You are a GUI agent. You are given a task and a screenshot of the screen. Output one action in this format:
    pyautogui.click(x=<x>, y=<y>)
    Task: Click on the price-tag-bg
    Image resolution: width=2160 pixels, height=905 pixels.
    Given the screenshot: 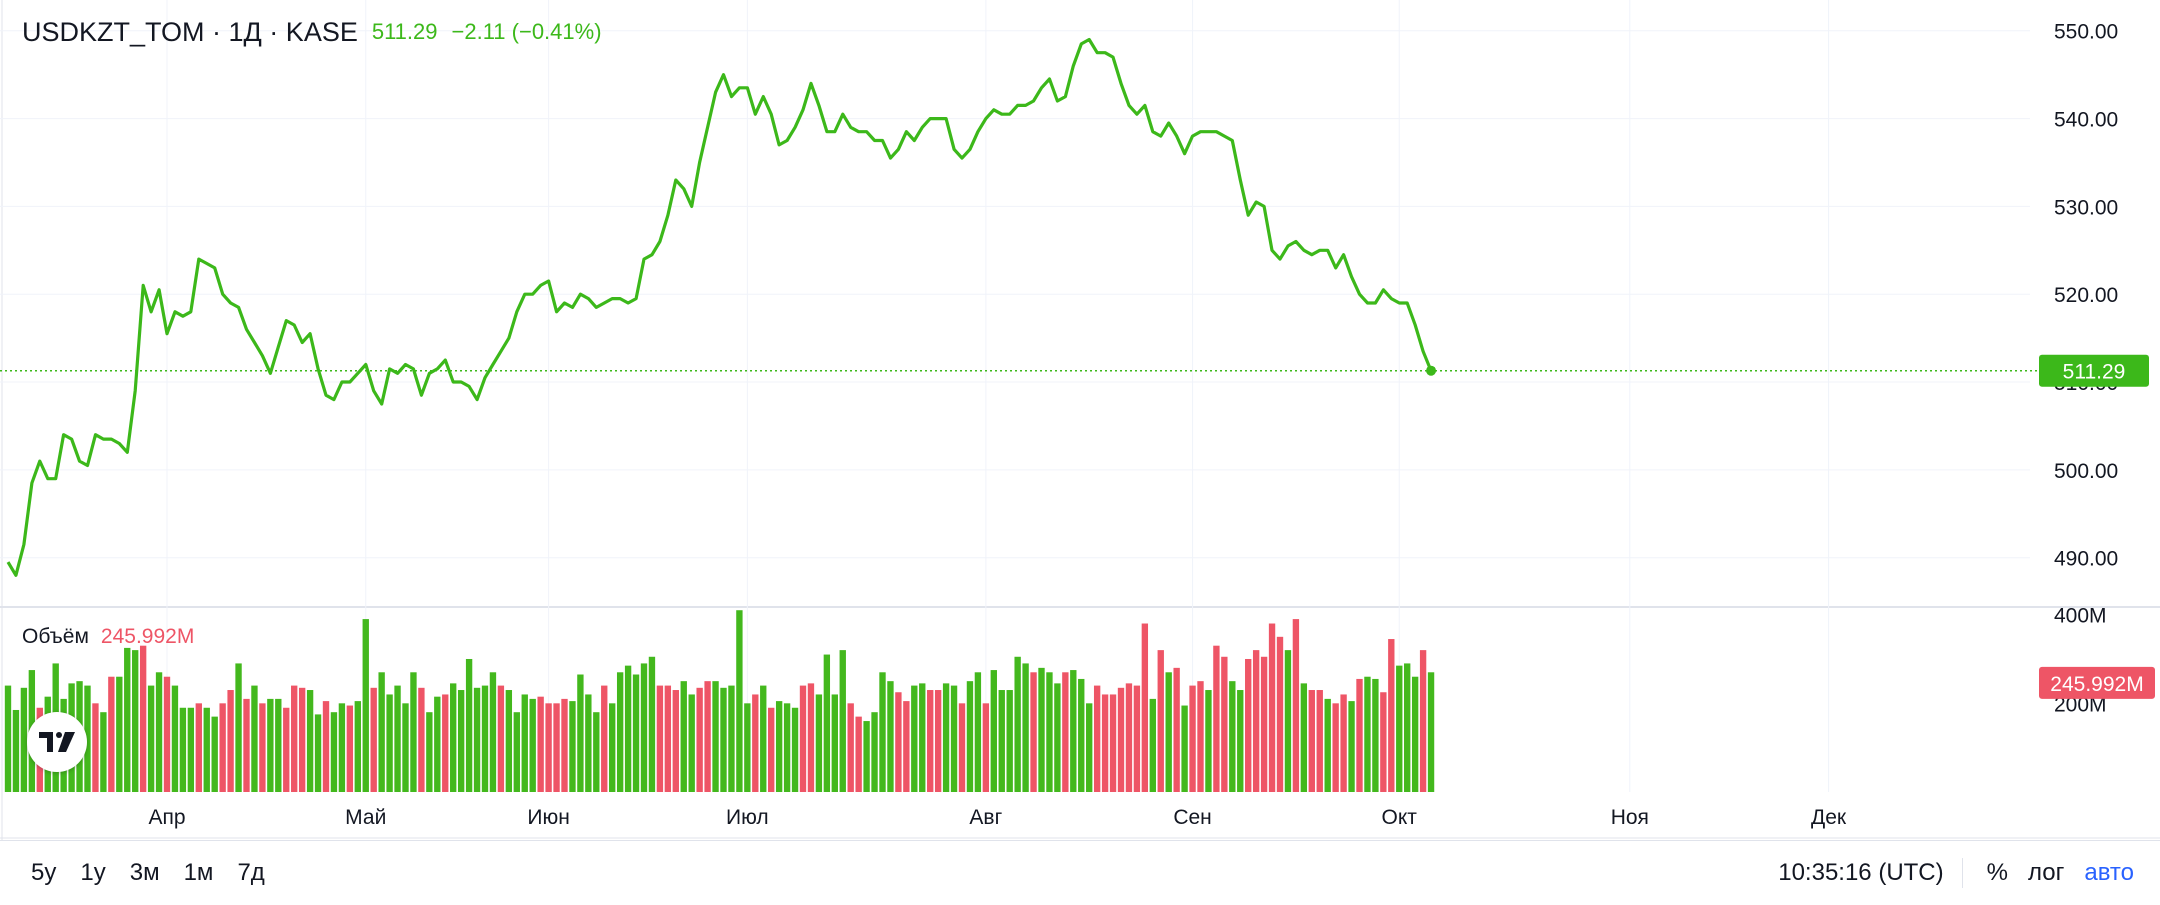 What is the action you would take?
    pyautogui.click(x=2094, y=370)
    